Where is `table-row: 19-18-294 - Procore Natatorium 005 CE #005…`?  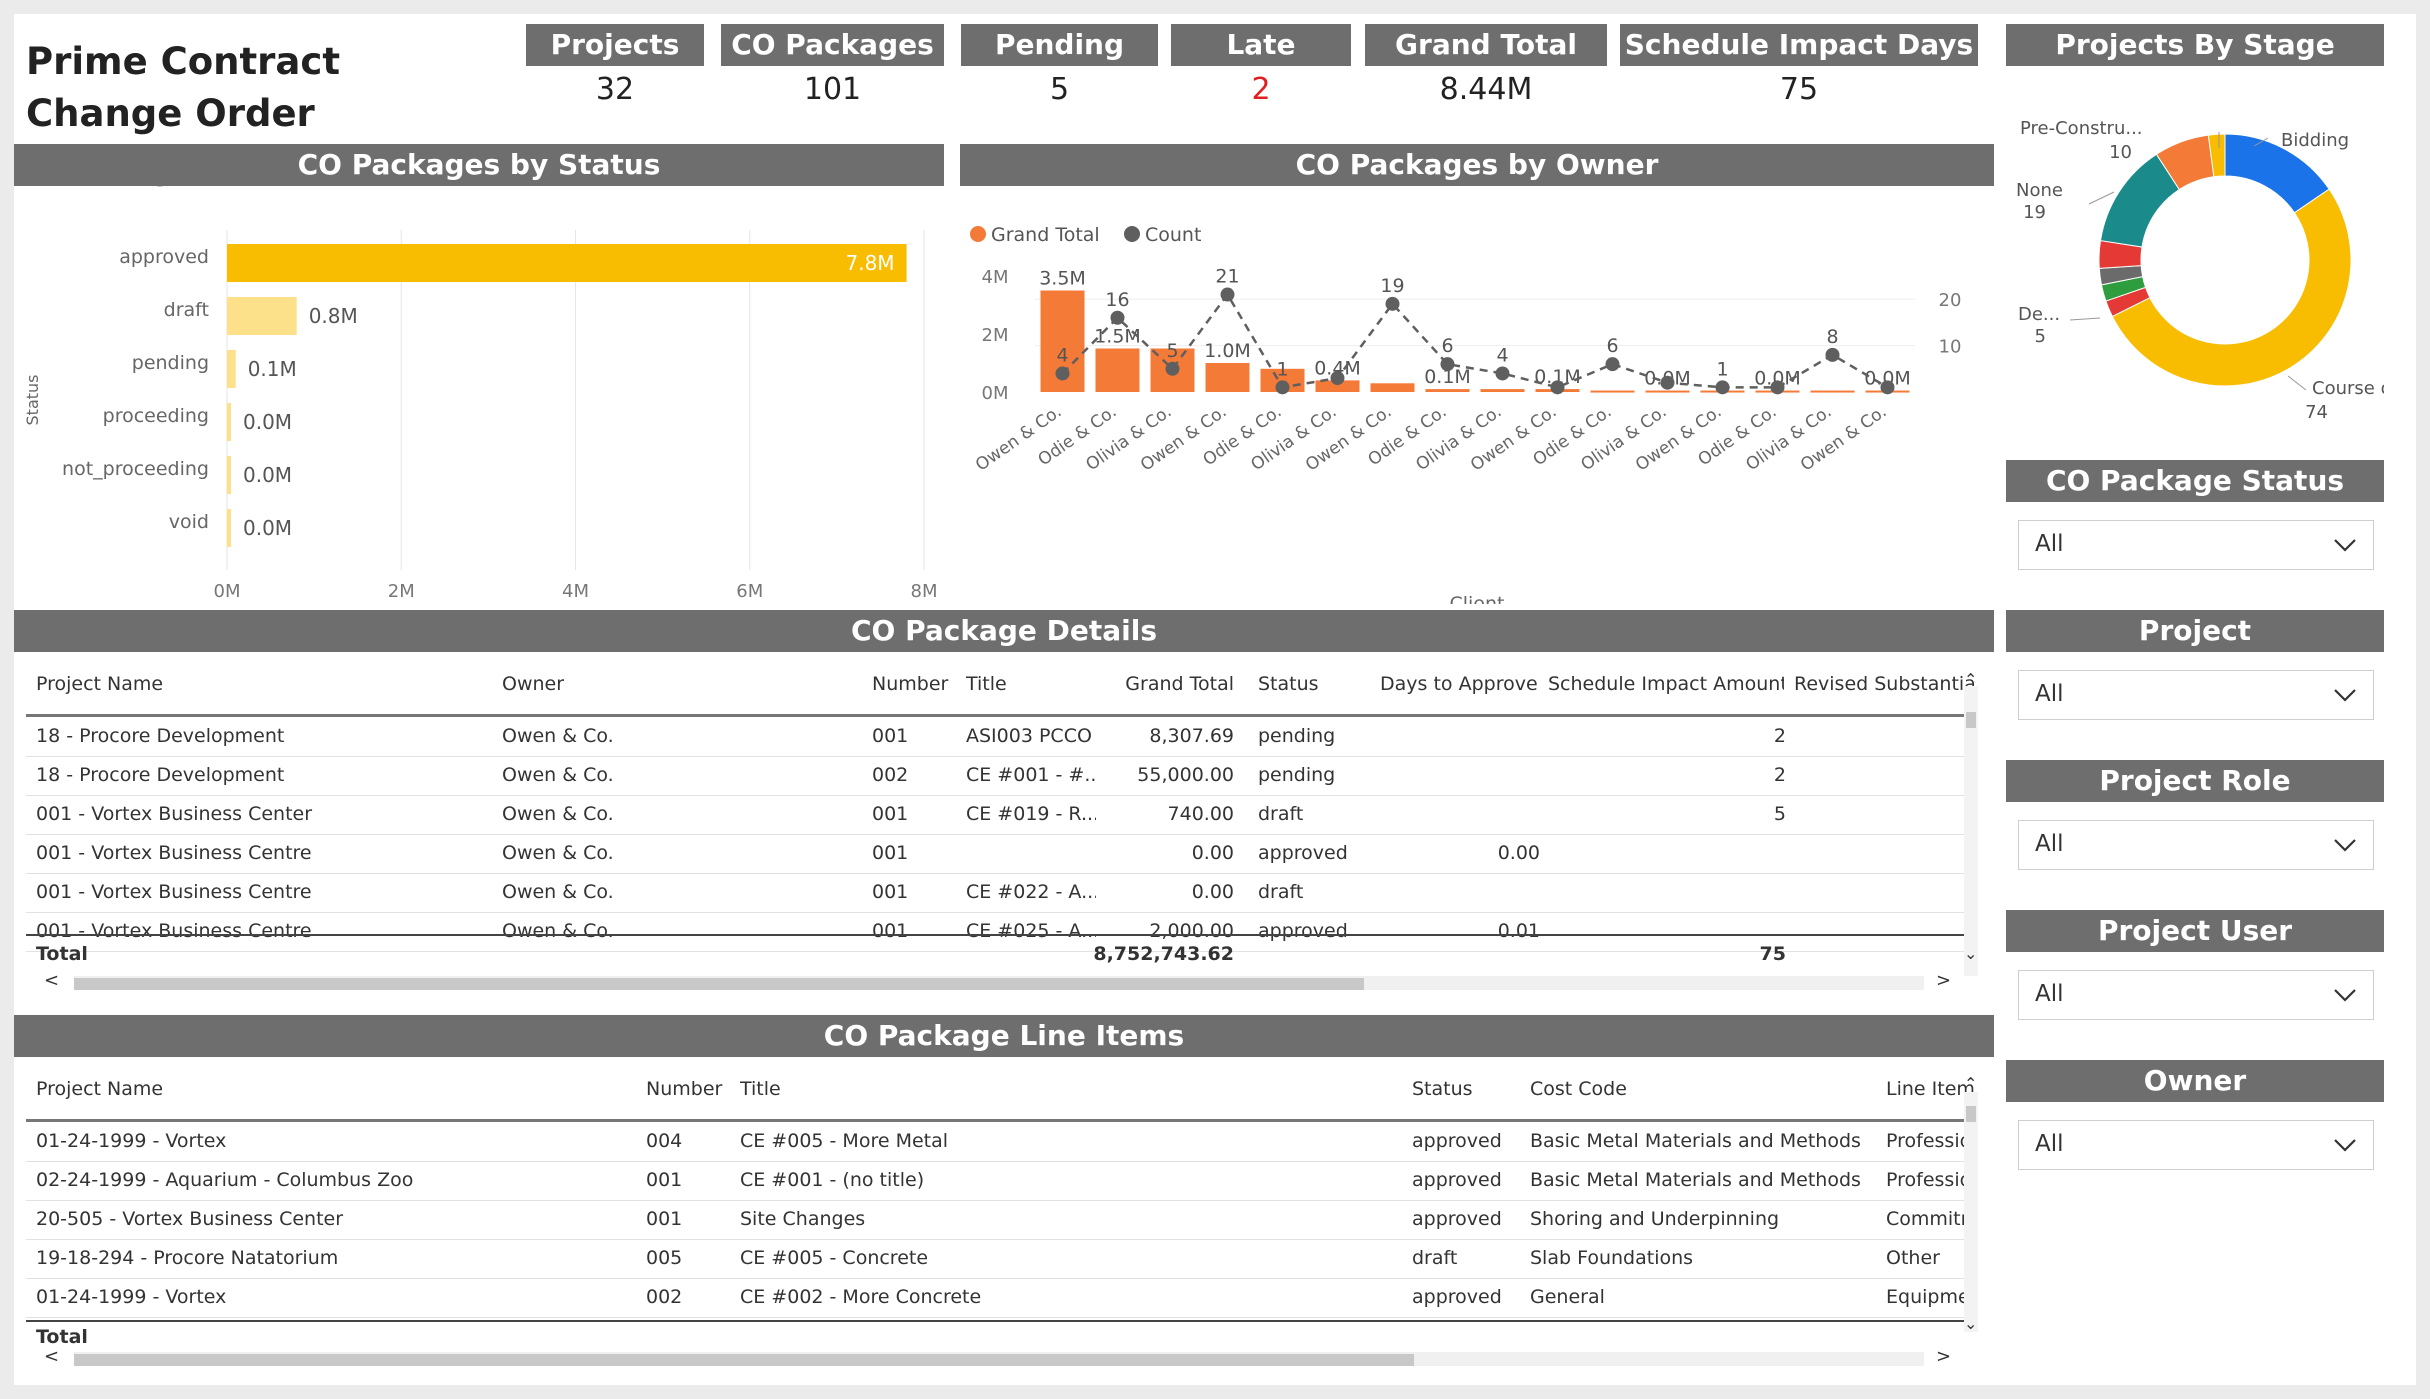
table-row: 19-18-294 - Procore Natatorium 005 CE #005… is located at coordinates (1000, 1259).